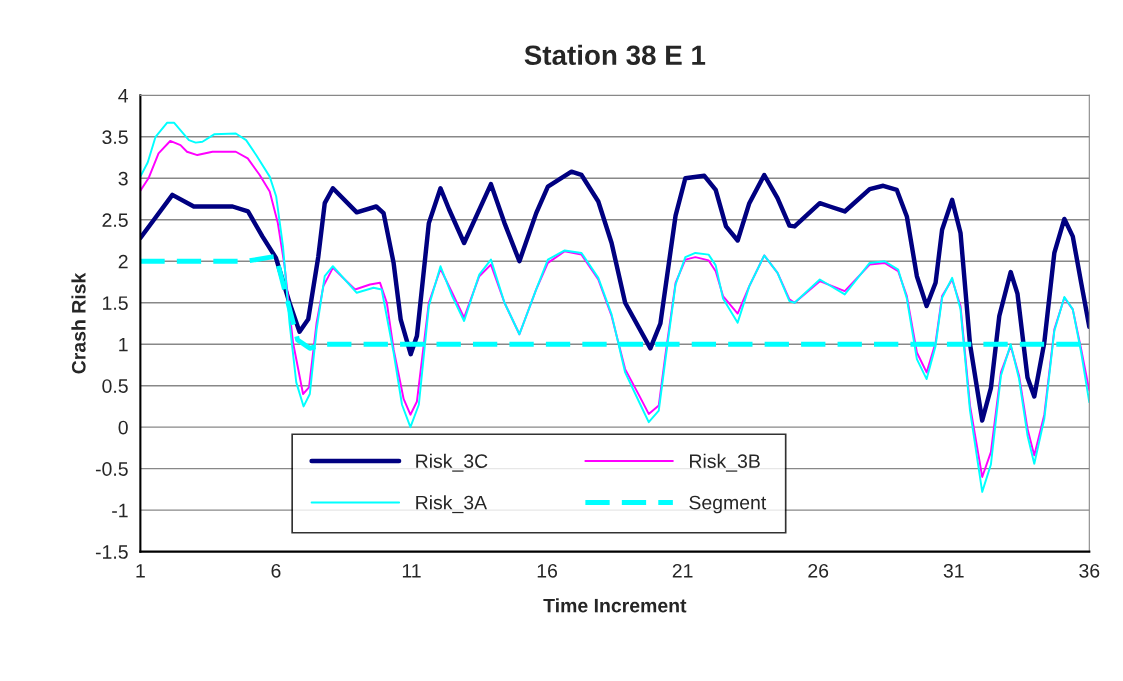 The width and height of the screenshot is (1123, 681). What do you see at coordinates (123, 96) in the screenshot?
I see `y-tick-label: 4` at bounding box center [123, 96].